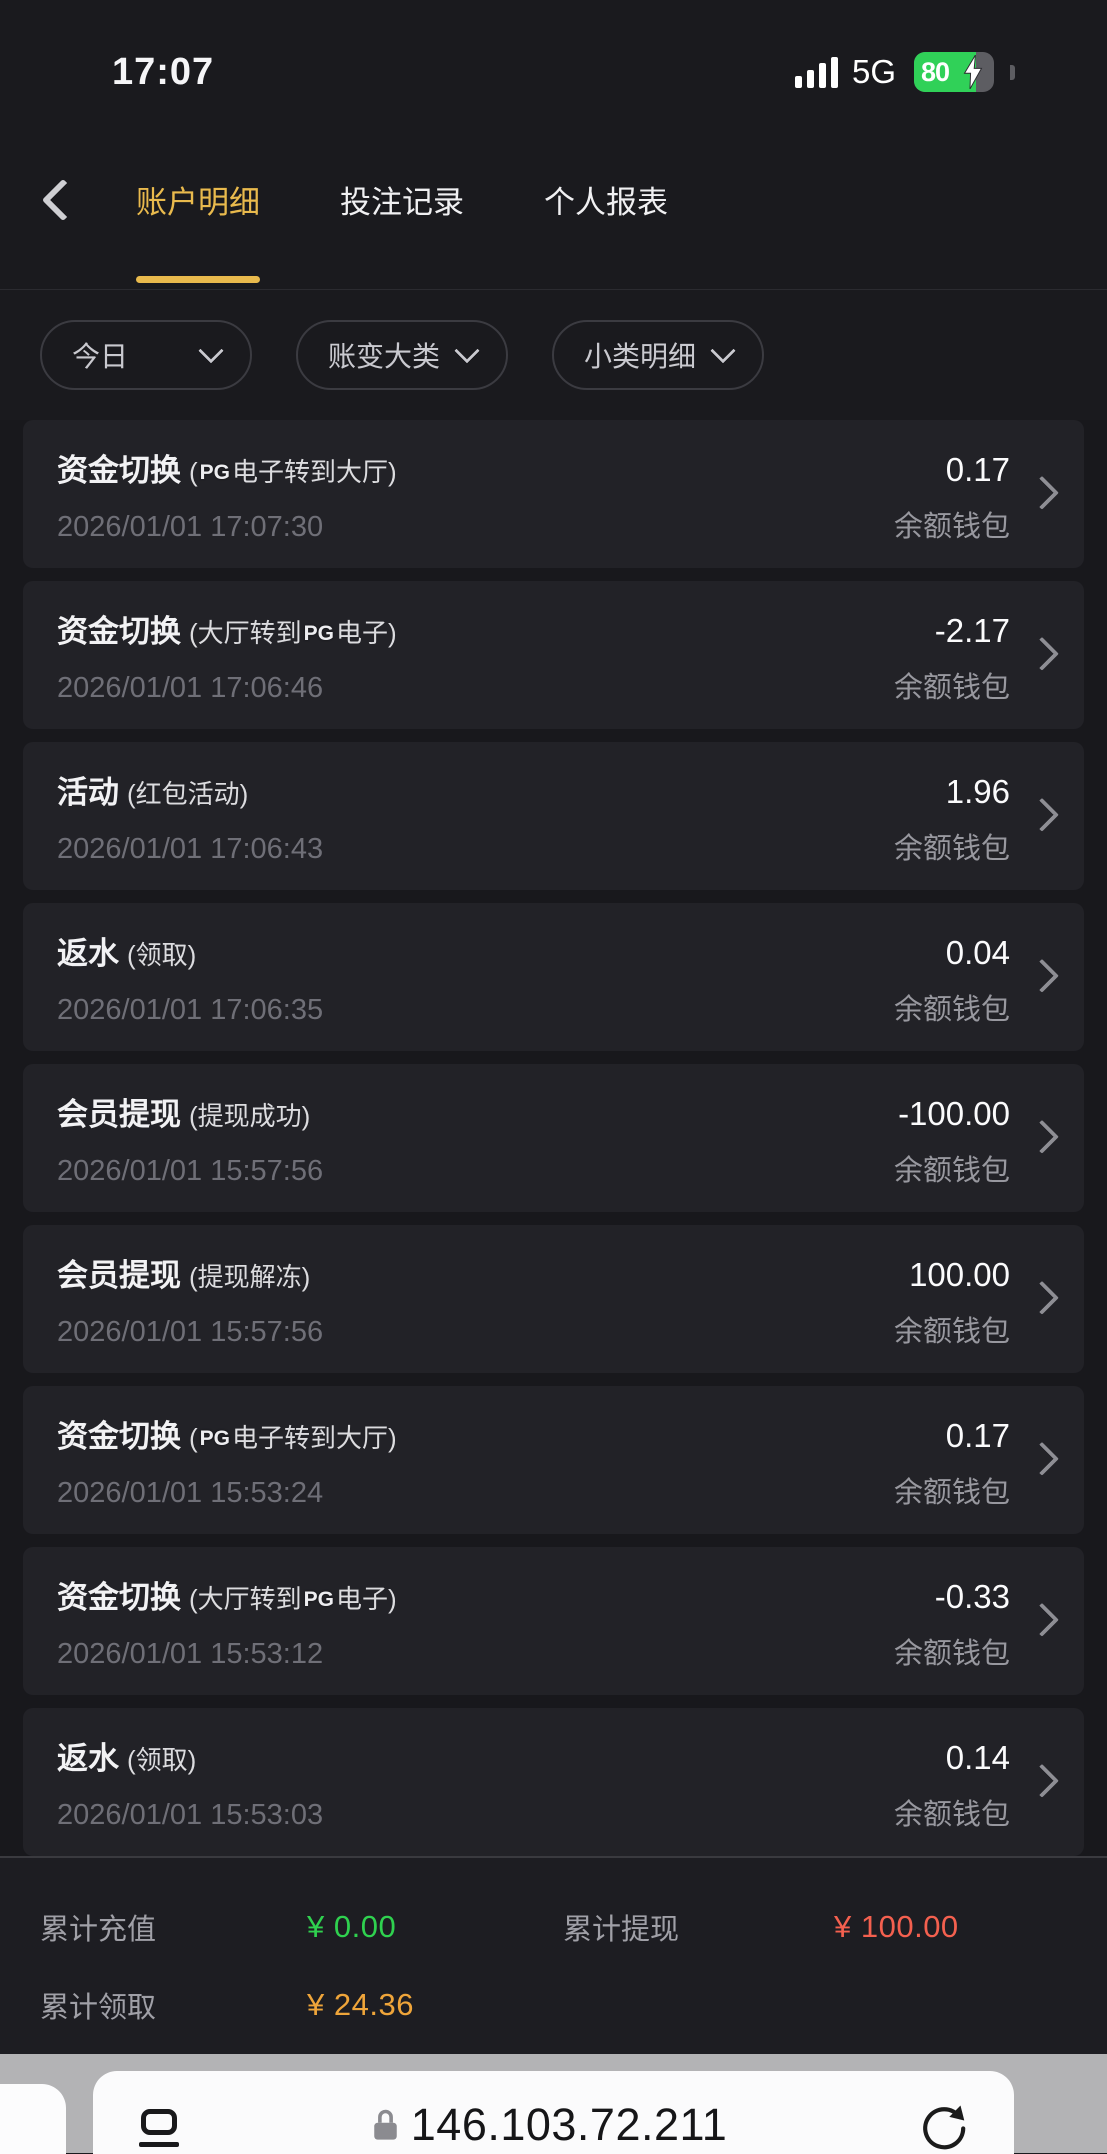  What do you see at coordinates (816, 72) in the screenshot?
I see `signal-bars-icon` at bounding box center [816, 72].